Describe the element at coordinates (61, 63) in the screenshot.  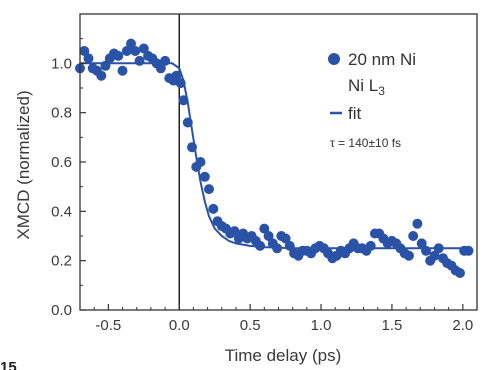
I see `y-tick-label: 1.0` at that location.